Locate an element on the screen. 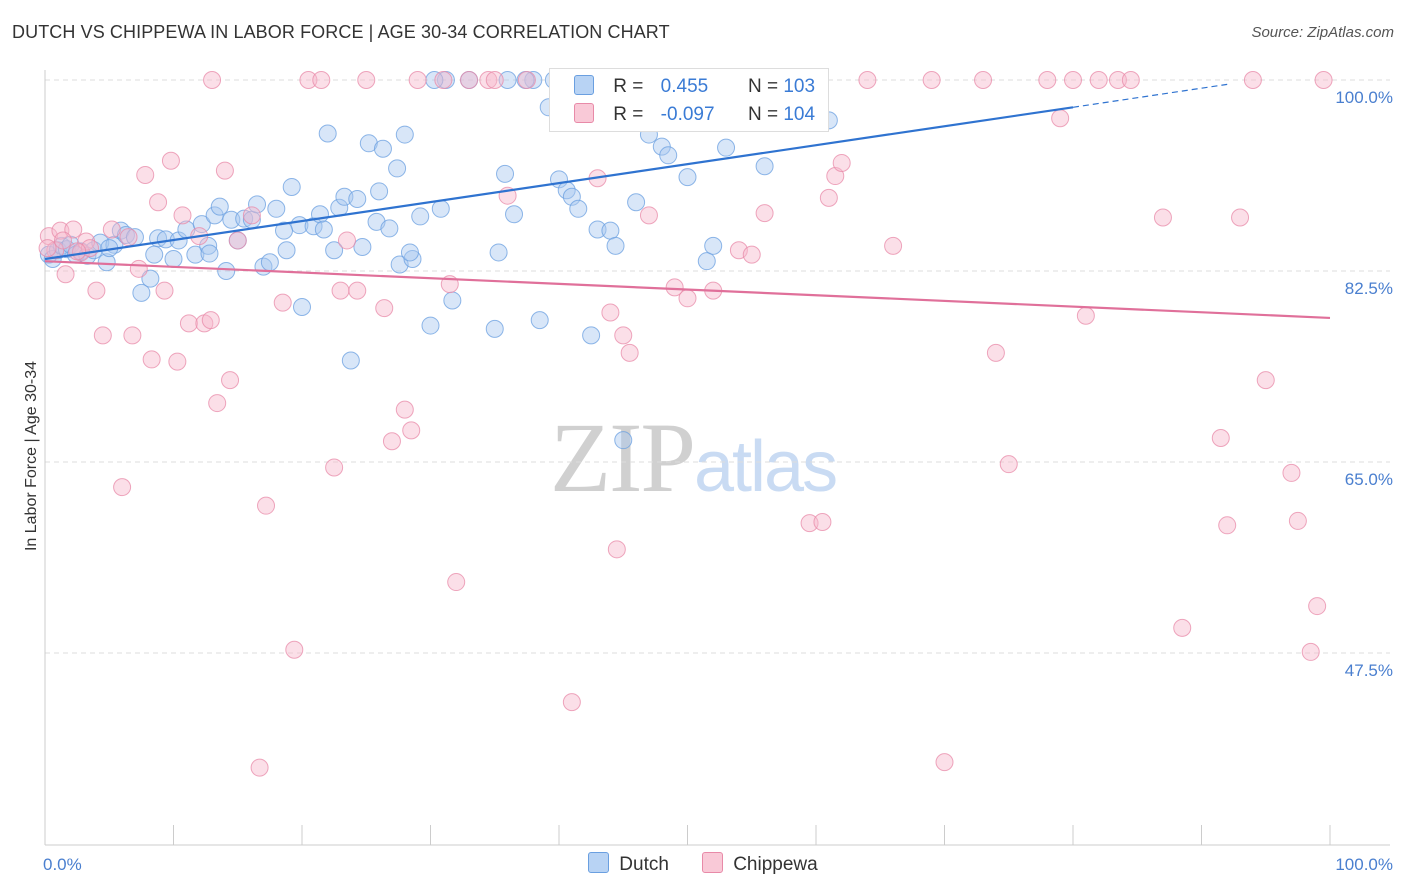 This screenshot has width=1406, height=892. legend-swatch-chippewa is located at coordinates (584, 113).